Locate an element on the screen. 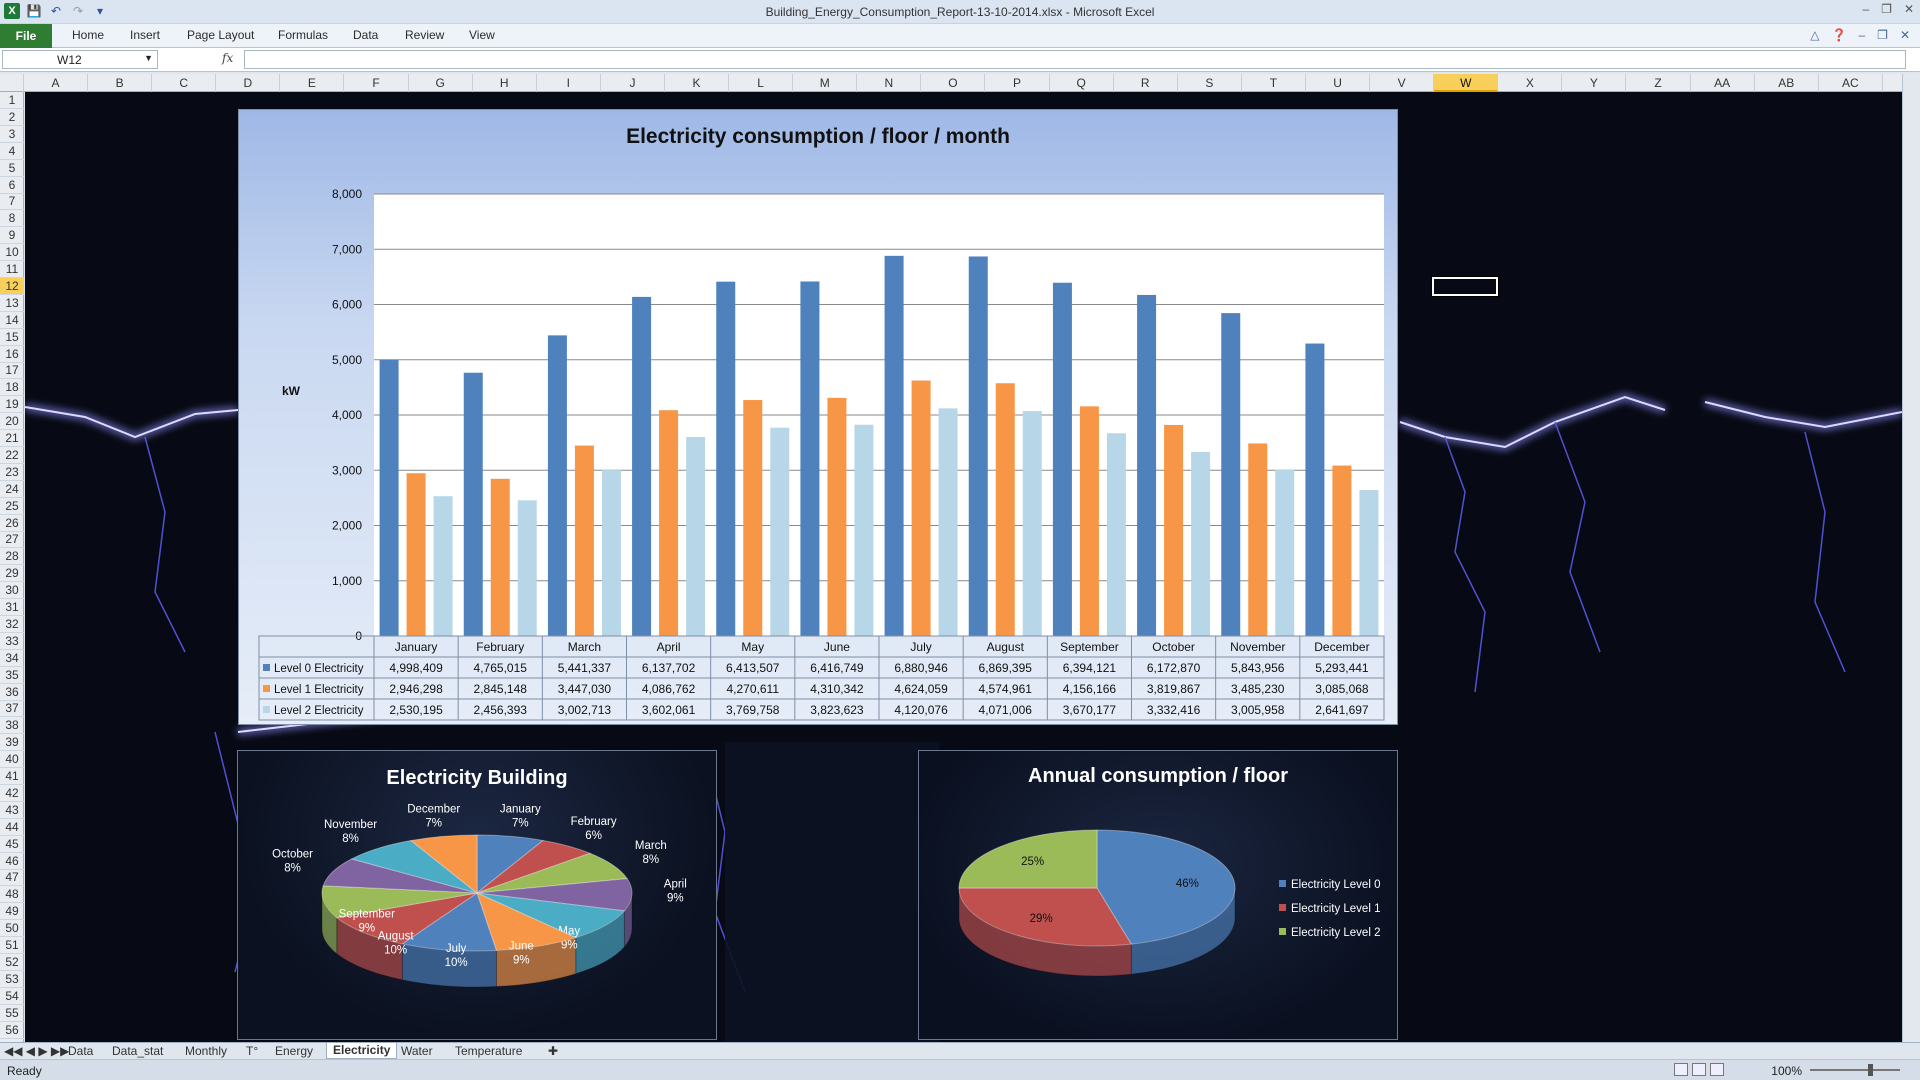  row-header: 1 is located at coordinates (12, 100).